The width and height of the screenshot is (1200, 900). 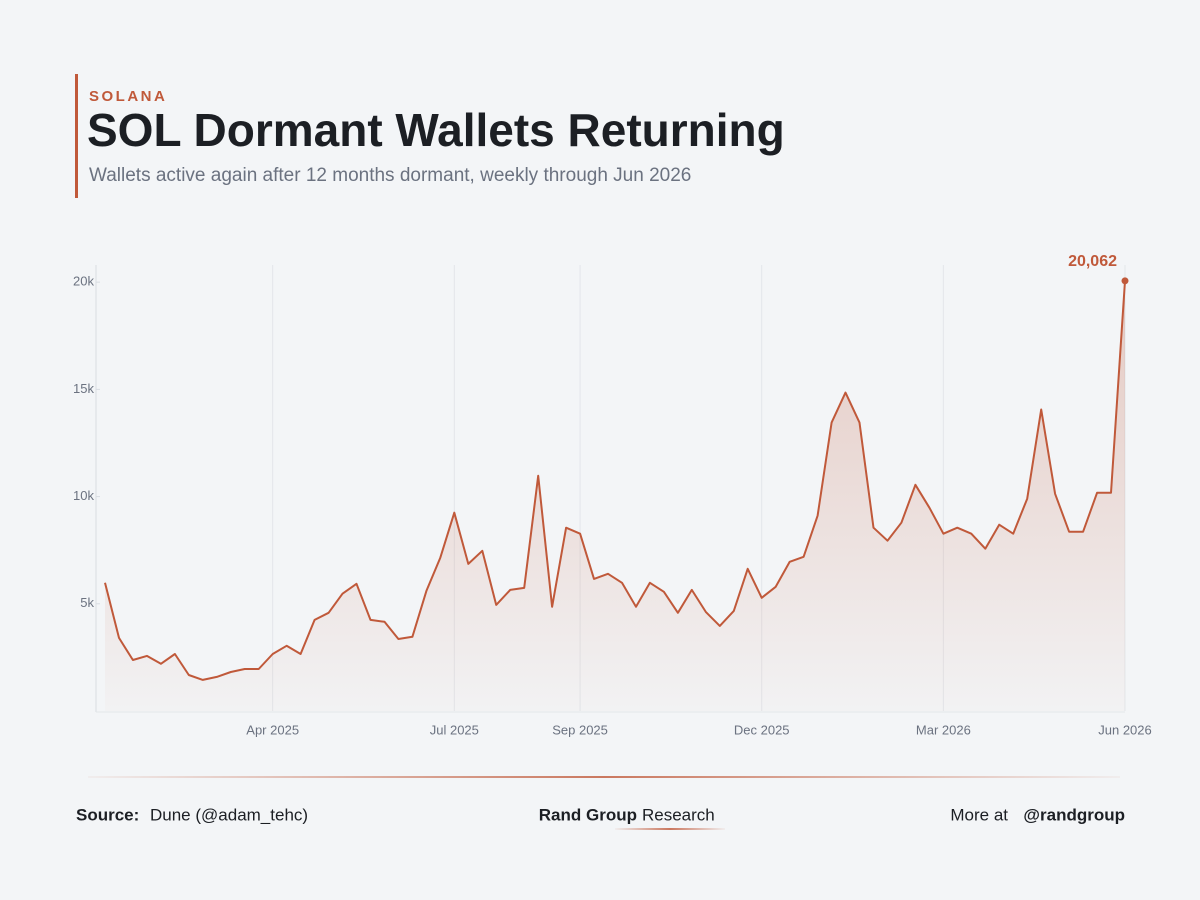 What do you see at coordinates (87, 602) in the screenshot?
I see `y-tick-label: 5k` at bounding box center [87, 602].